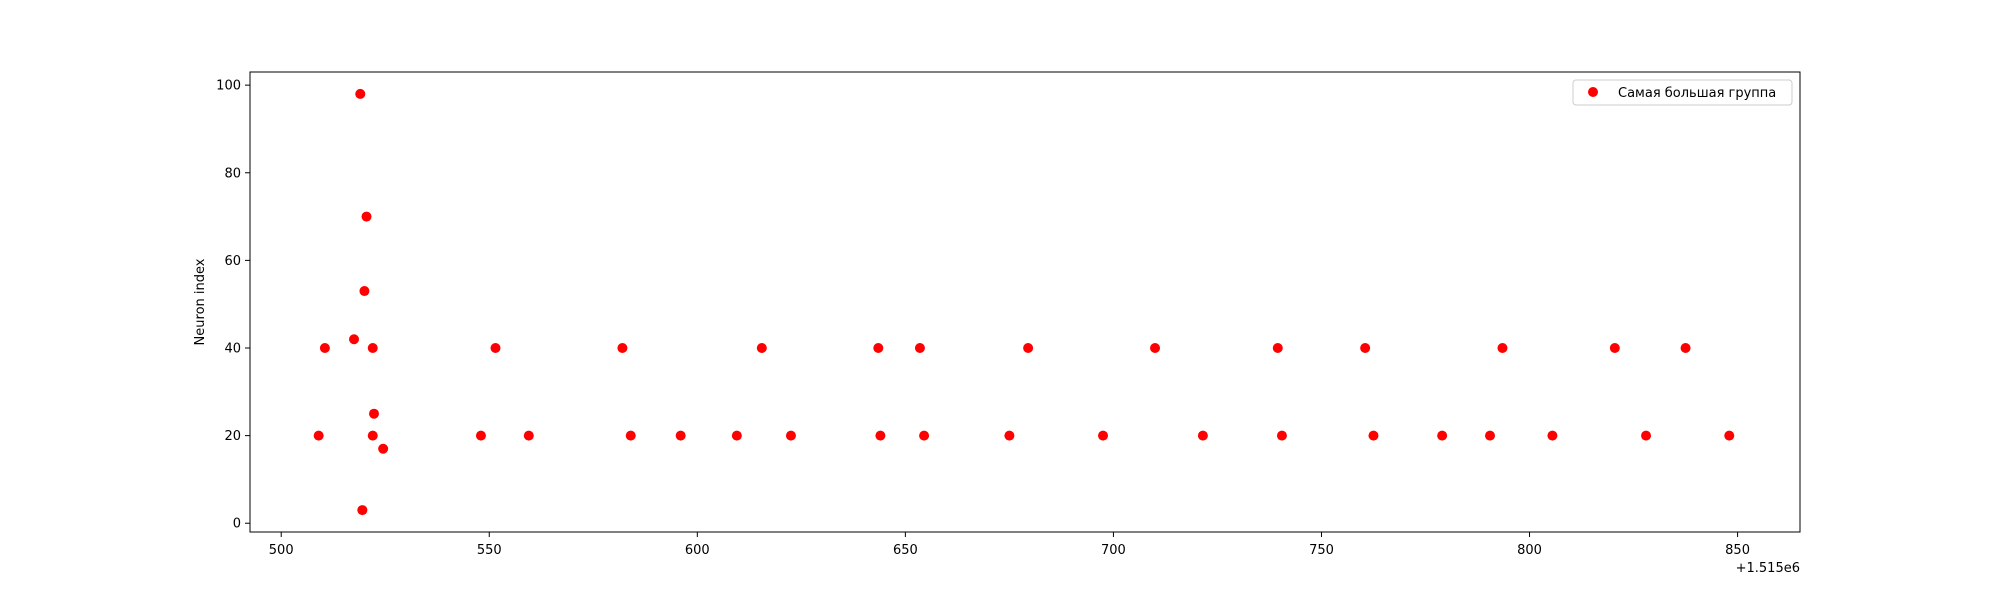  What do you see at coordinates (1009, 545) in the screenshot?
I see `x-axis: 500 550 600 650 700 750 800 850` at bounding box center [1009, 545].